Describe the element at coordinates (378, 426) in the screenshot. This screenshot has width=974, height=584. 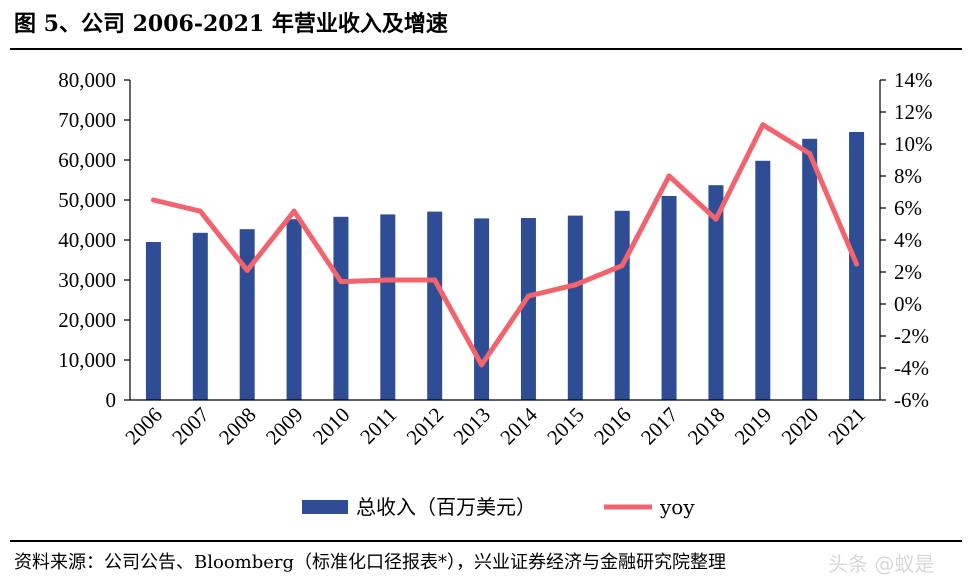
I see `x-tick-label: 2011` at that location.